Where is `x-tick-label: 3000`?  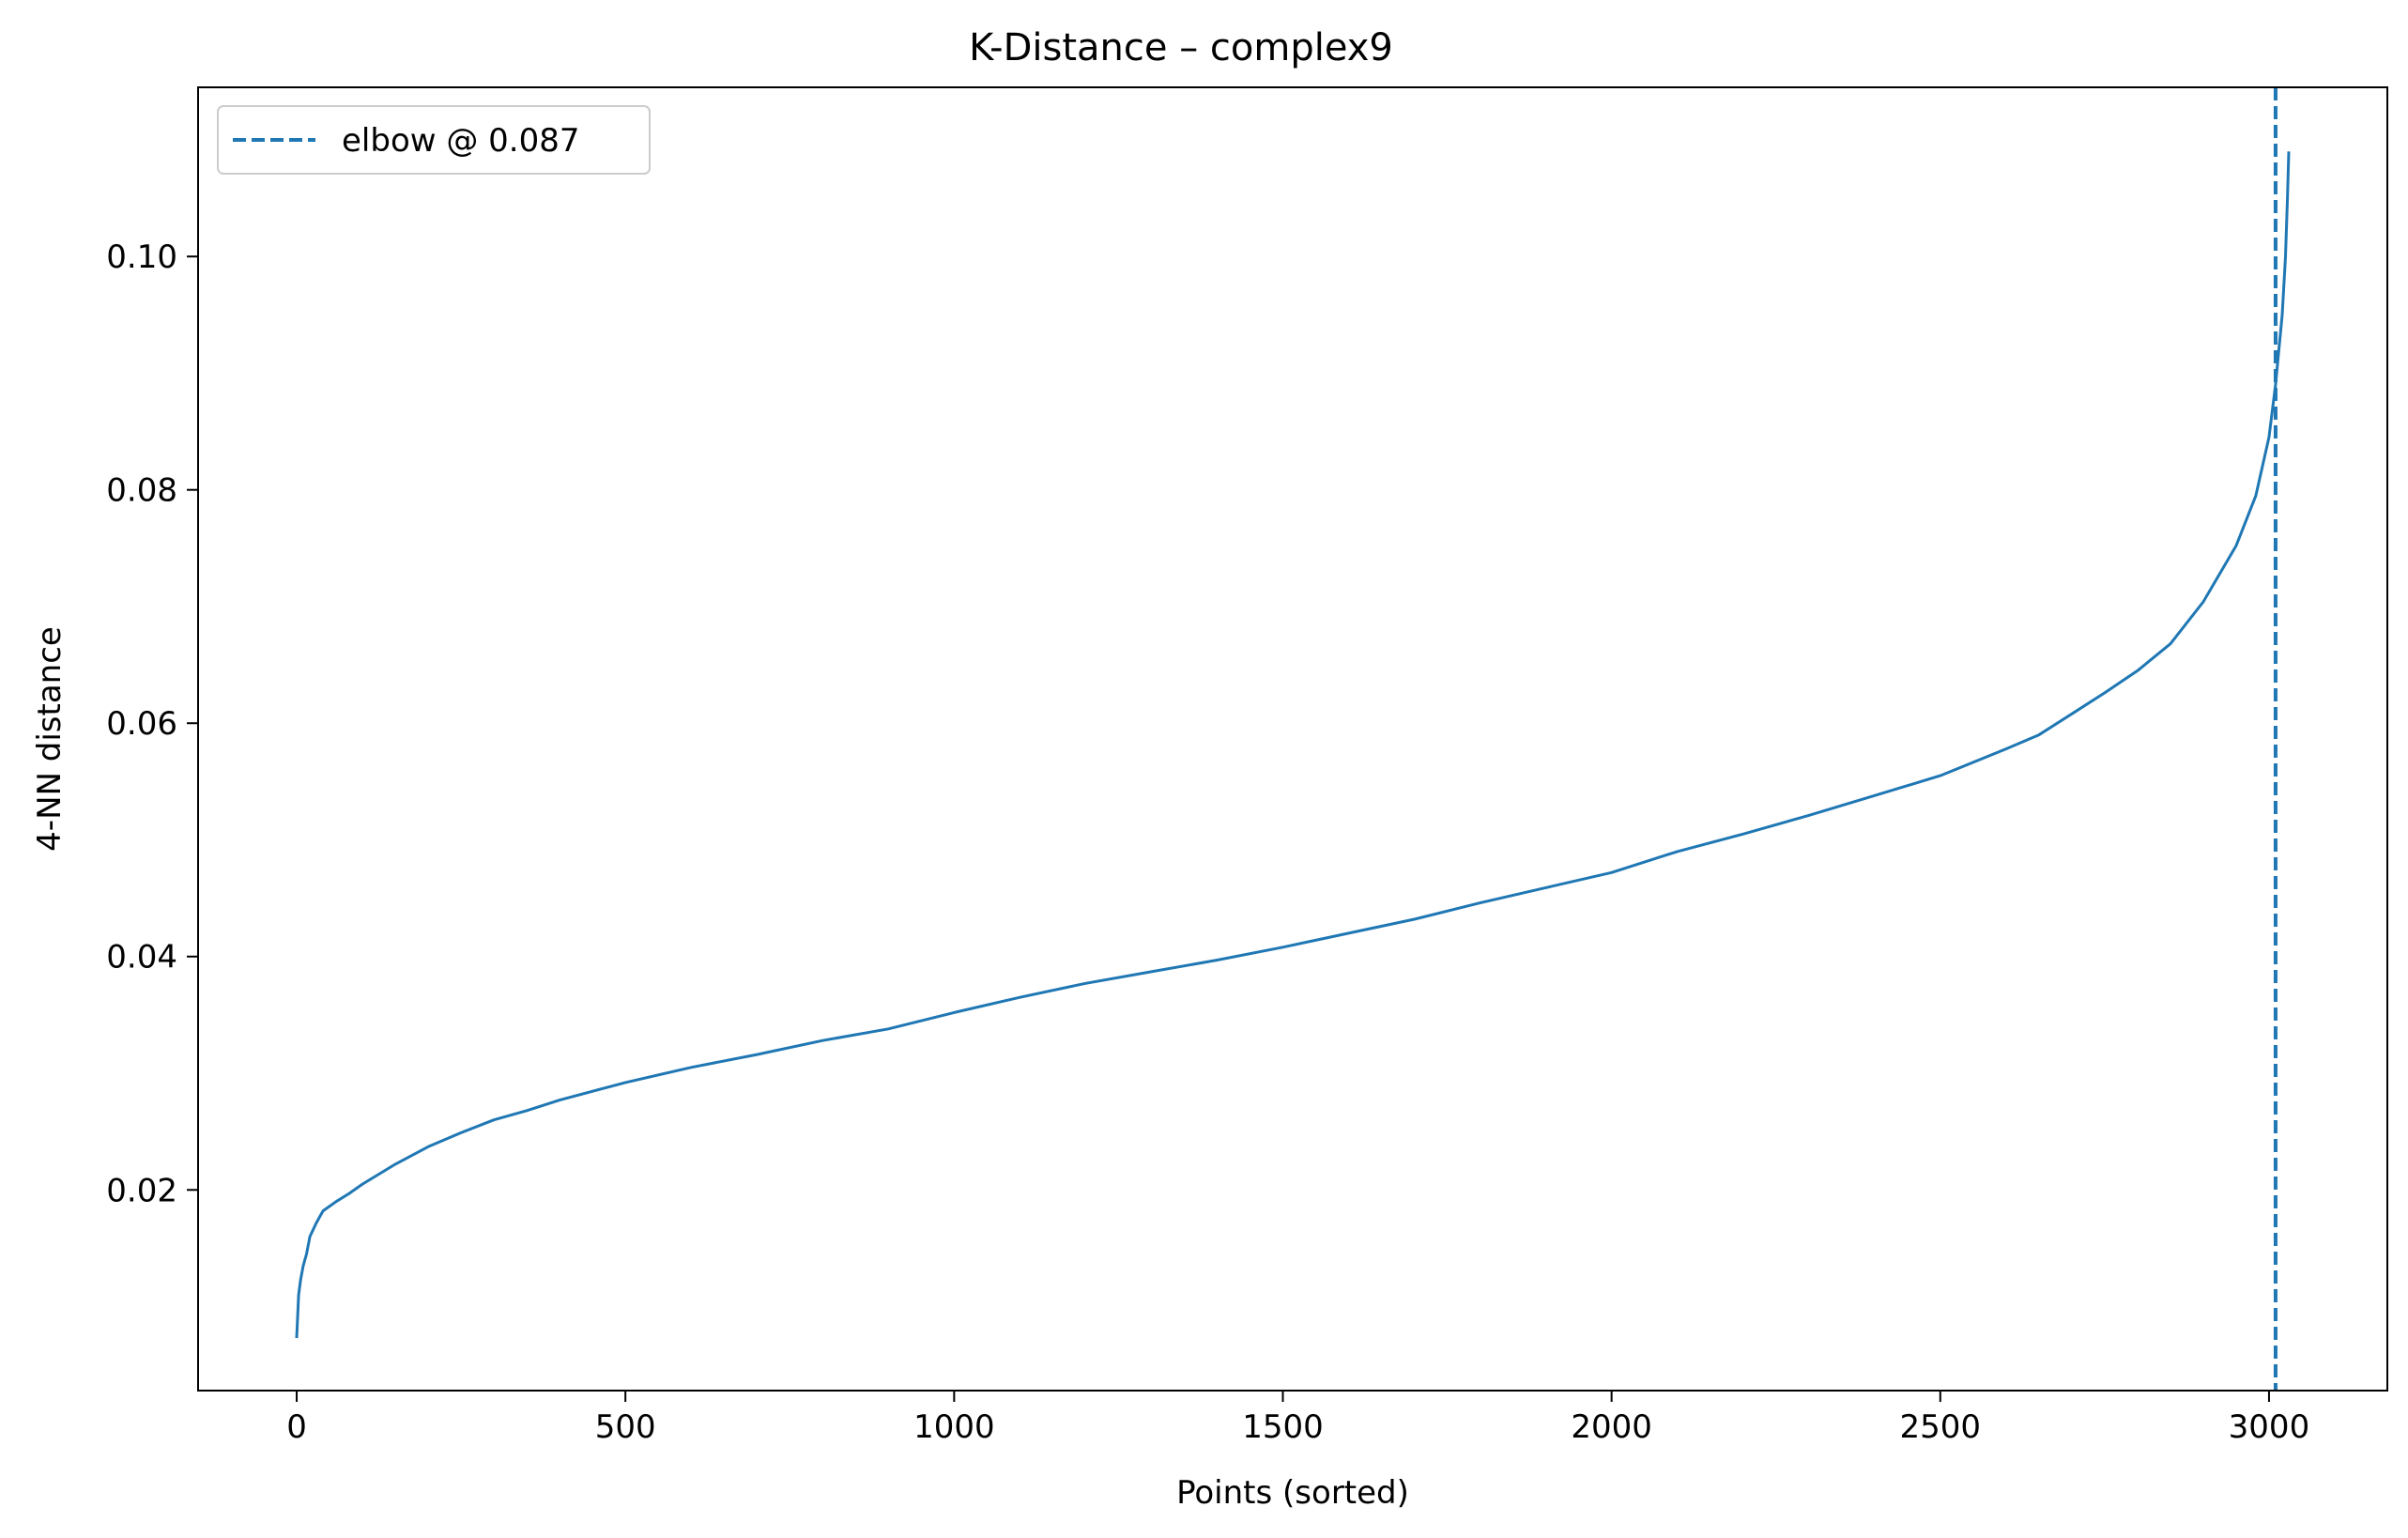
x-tick-label: 3000 is located at coordinates (2269, 1427).